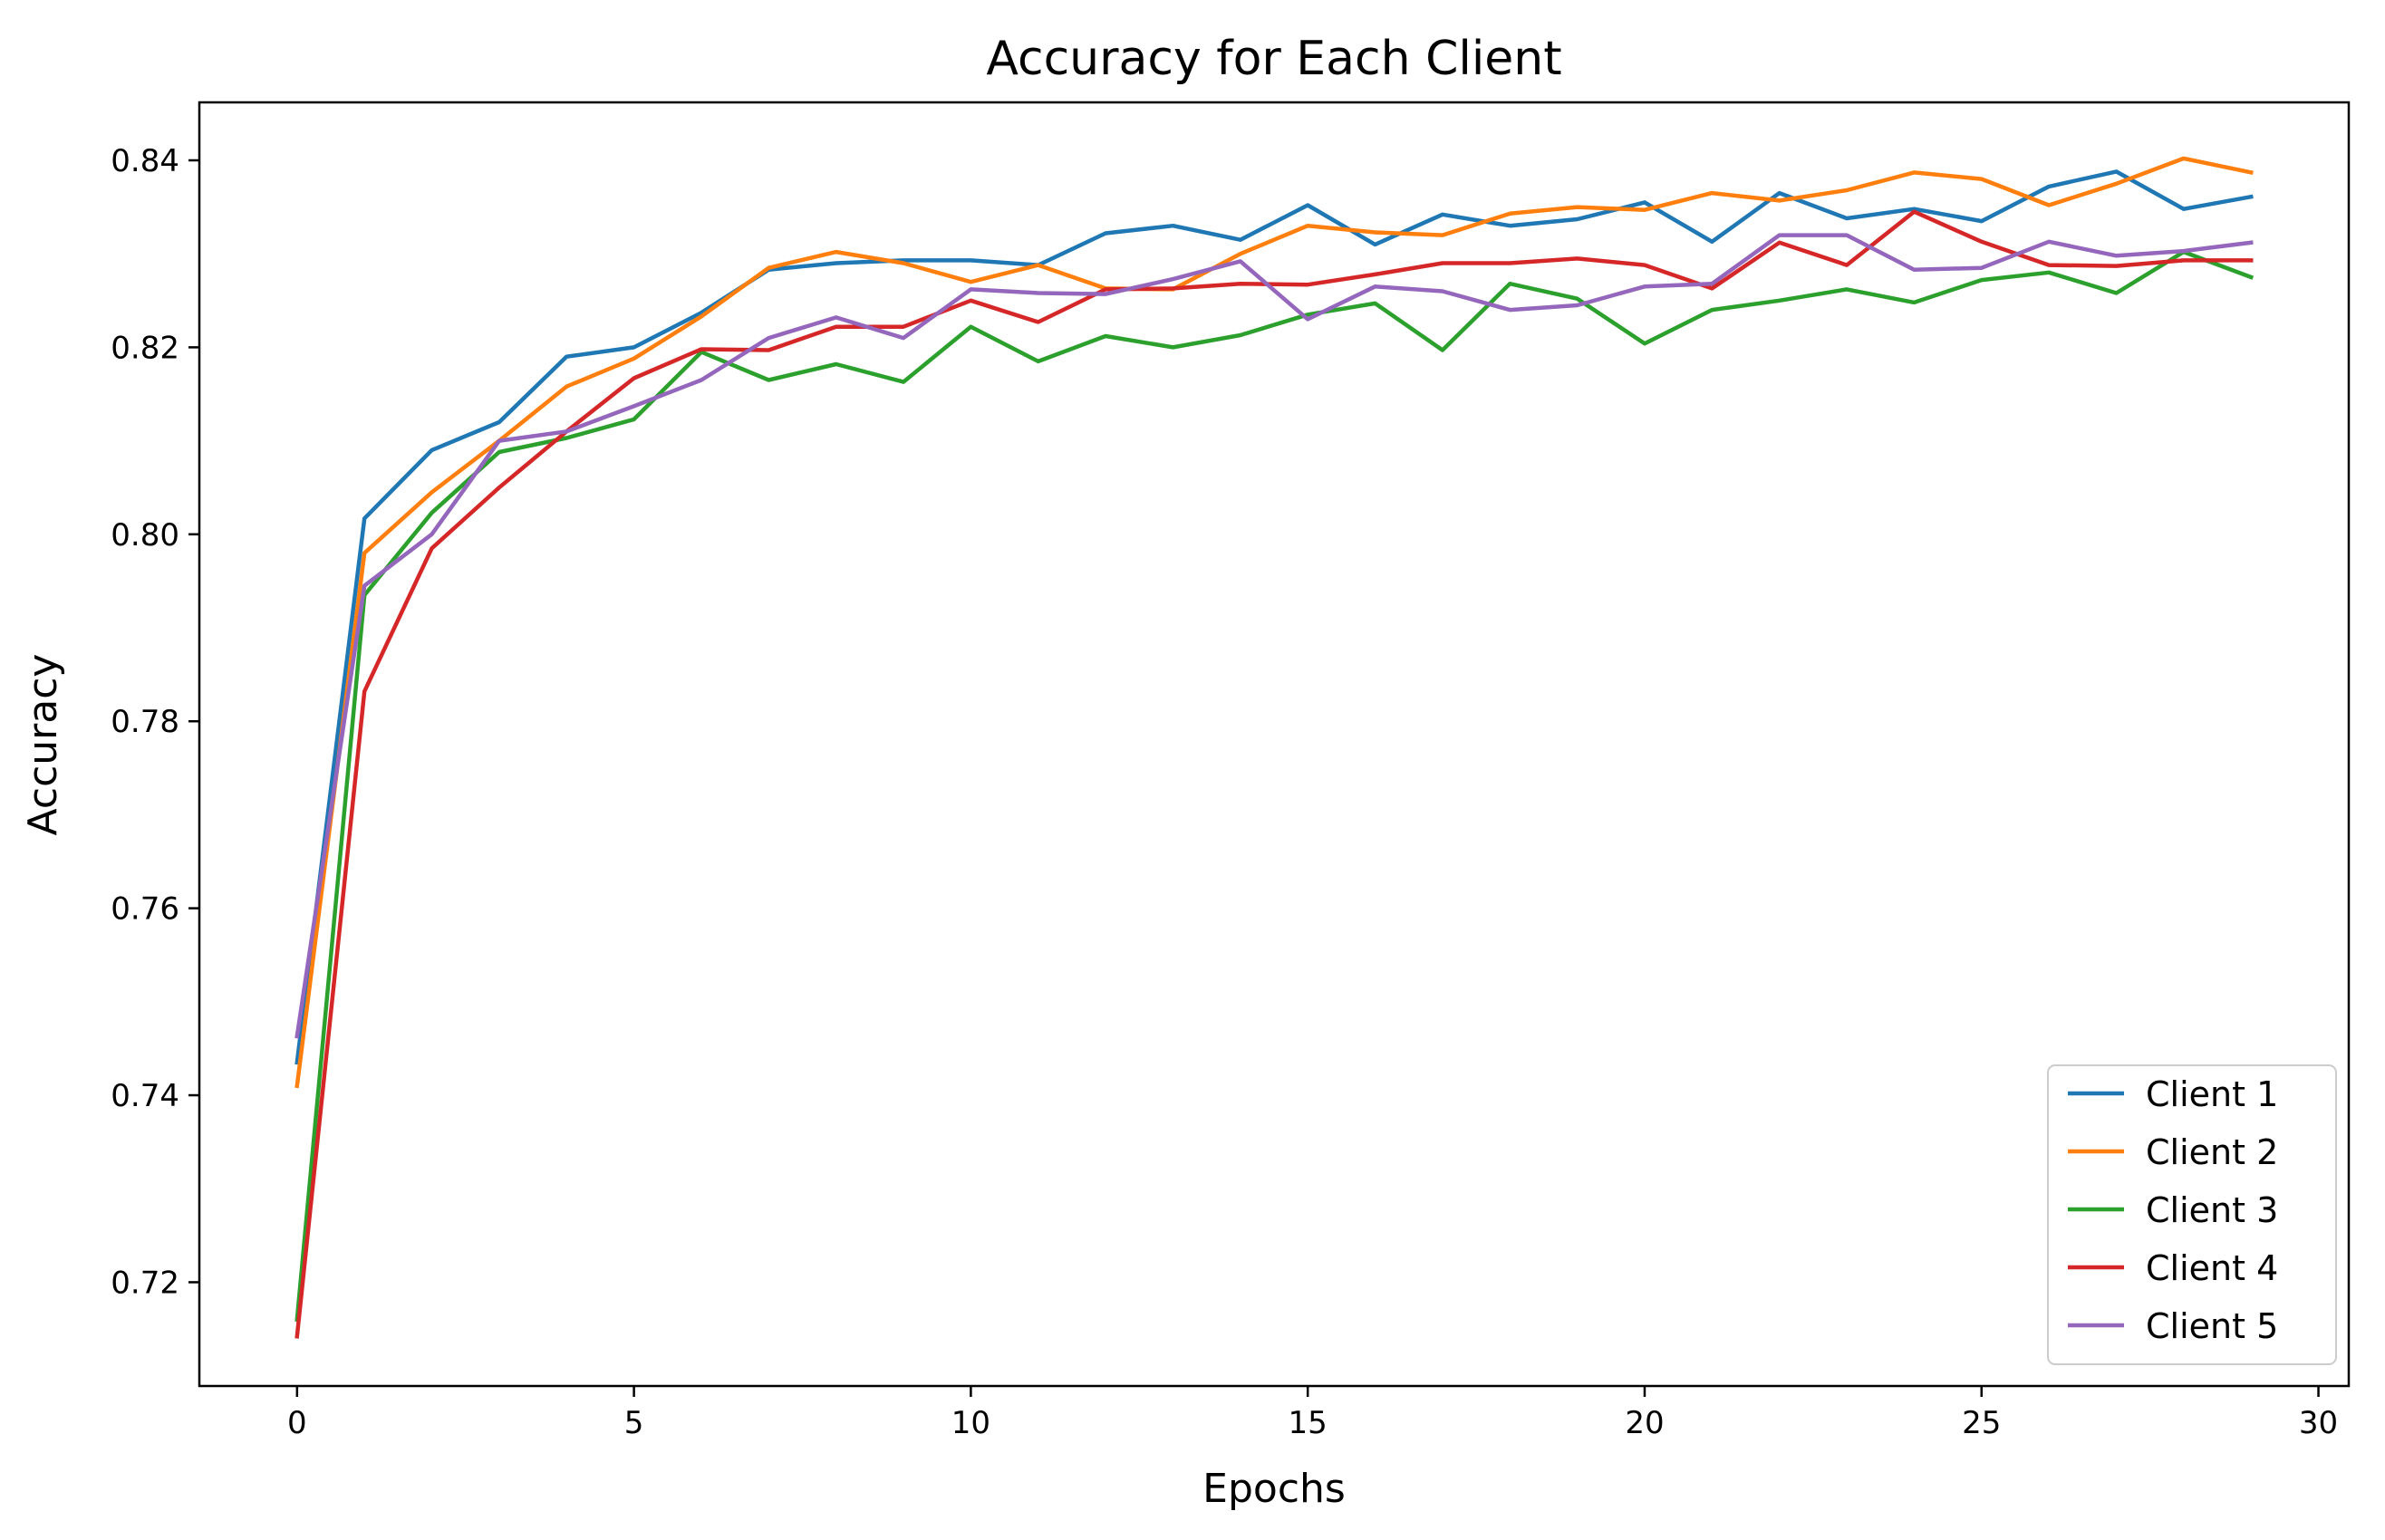  Describe the element at coordinates (145, 722) in the screenshot. I see `y-tick-label: 0.78` at that location.